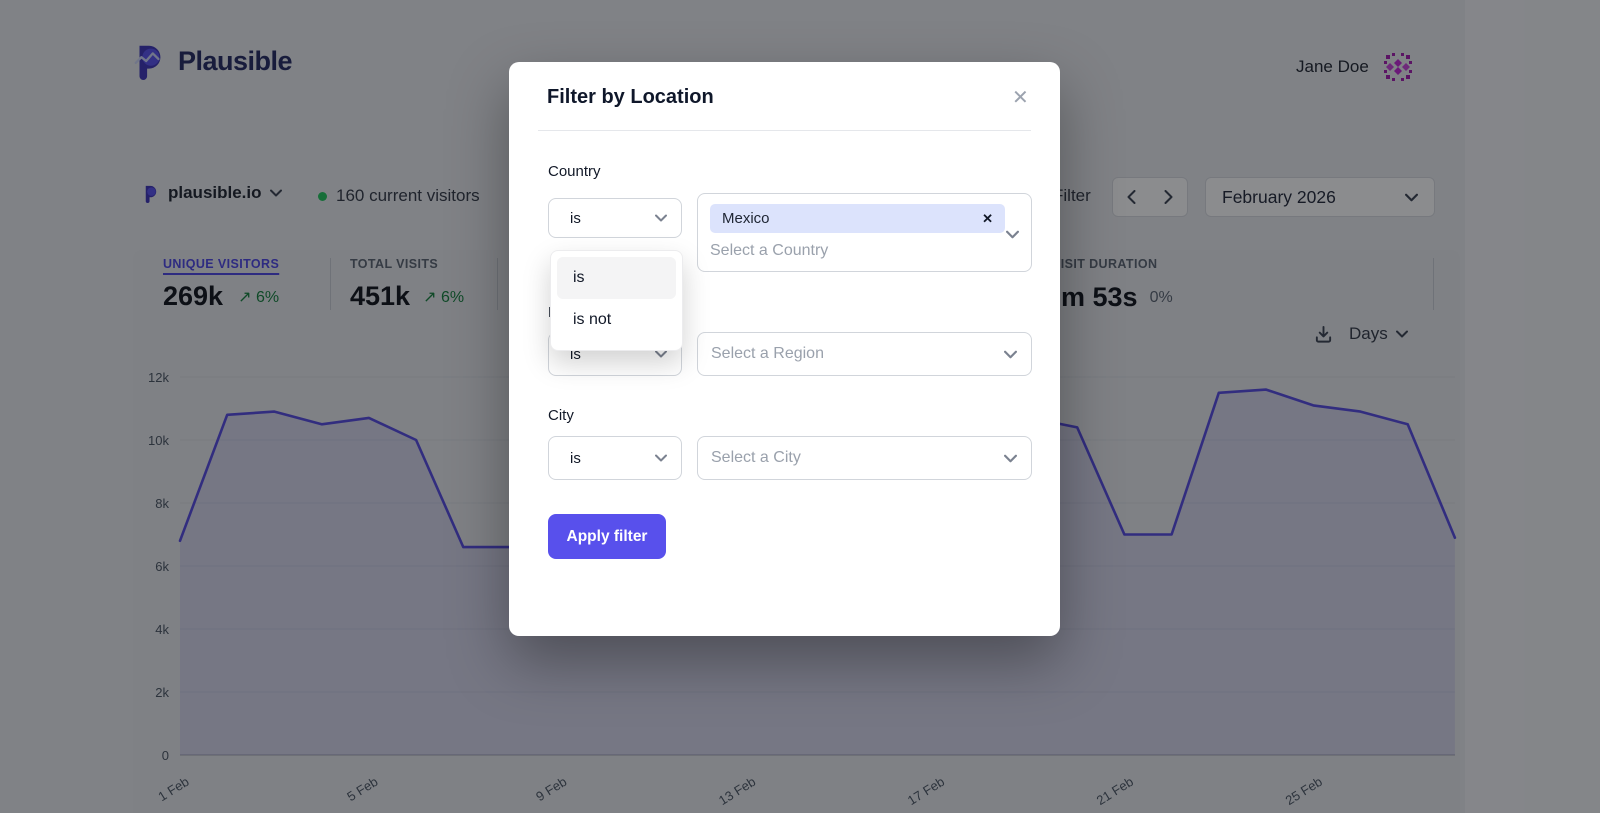 This screenshot has width=1600, height=813. What do you see at coordinates (630, 97) in the screenshot?
I see `modal-title: Filter by Location` at bounding box center [630, 97].